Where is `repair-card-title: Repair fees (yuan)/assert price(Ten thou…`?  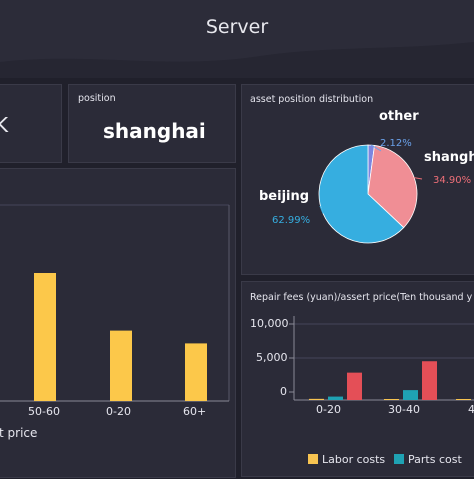
repair-card-title: Repair fees (yuan)/assert price(Ten thou… is located at coordinates (361, 297).